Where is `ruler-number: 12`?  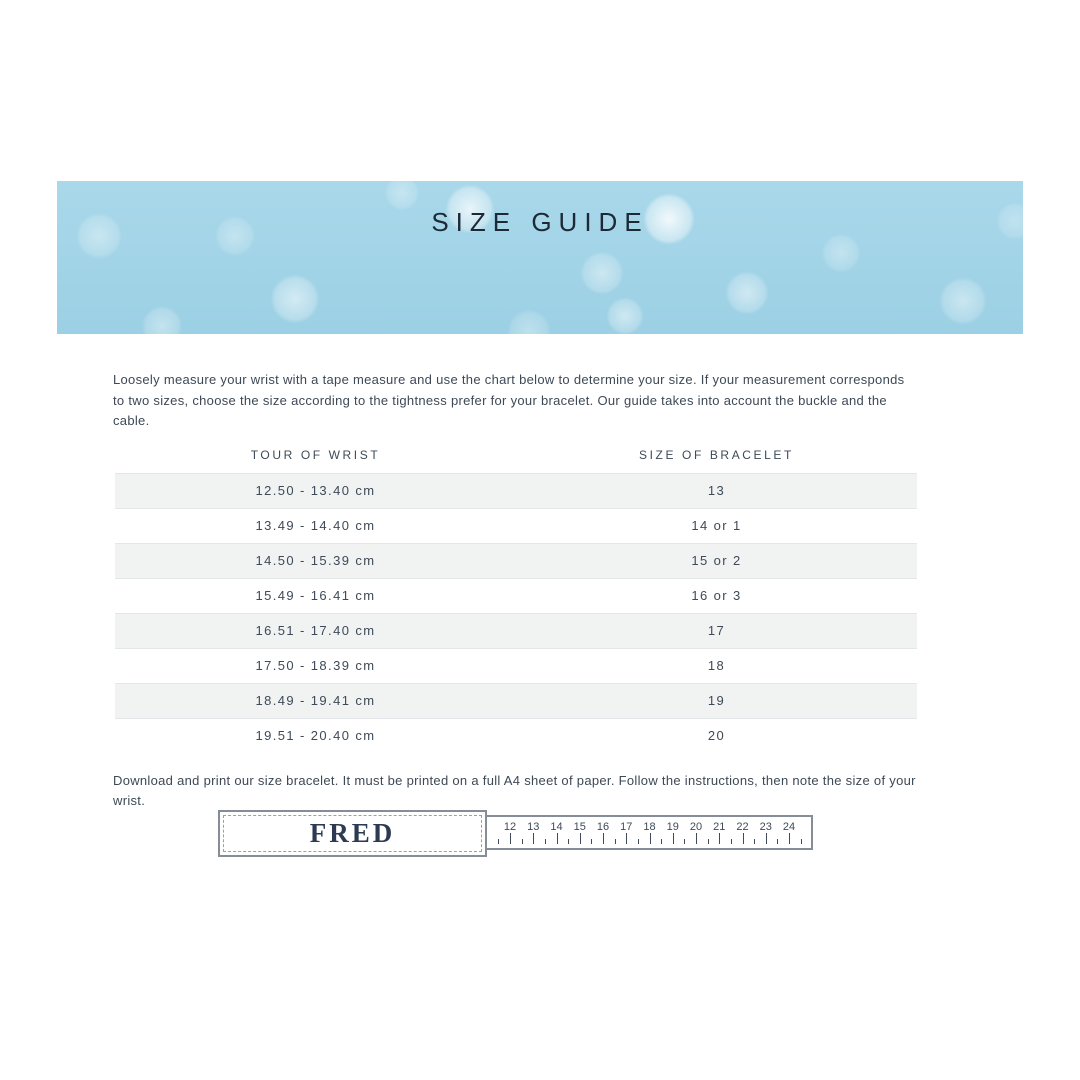
ruler-number: 12 is located at coordinates (510, 827).